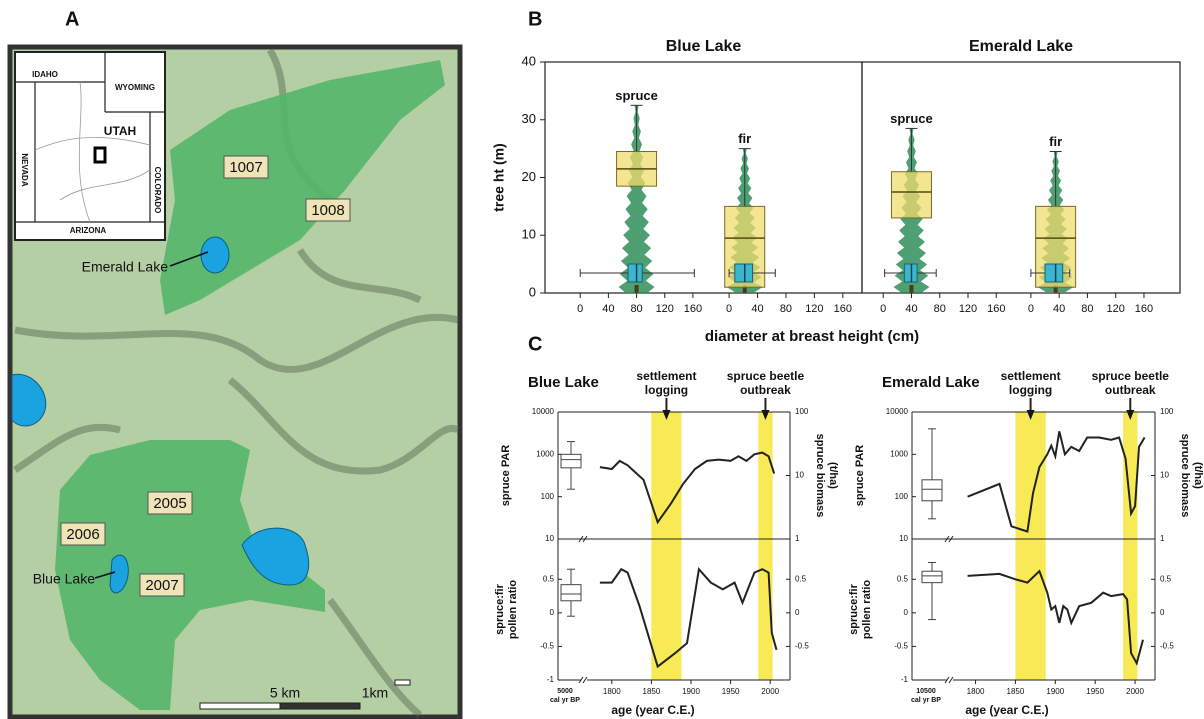 This screenshot has height=719, width=1204. What do you see at coordinates (911, 118) in the screenshot?
I see `species-label: spruce` at bounding box center [911, 118].